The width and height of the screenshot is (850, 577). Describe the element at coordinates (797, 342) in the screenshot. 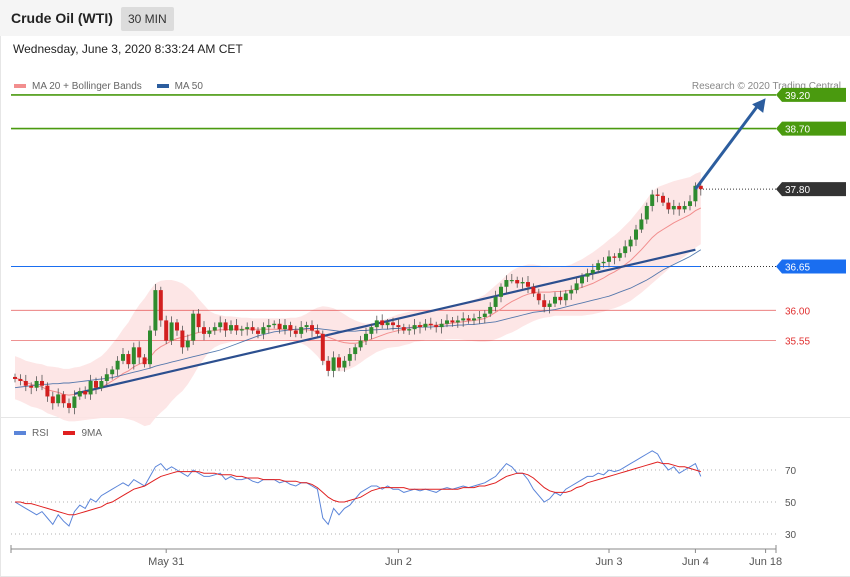

I see `support-label: 35.55` at that location.